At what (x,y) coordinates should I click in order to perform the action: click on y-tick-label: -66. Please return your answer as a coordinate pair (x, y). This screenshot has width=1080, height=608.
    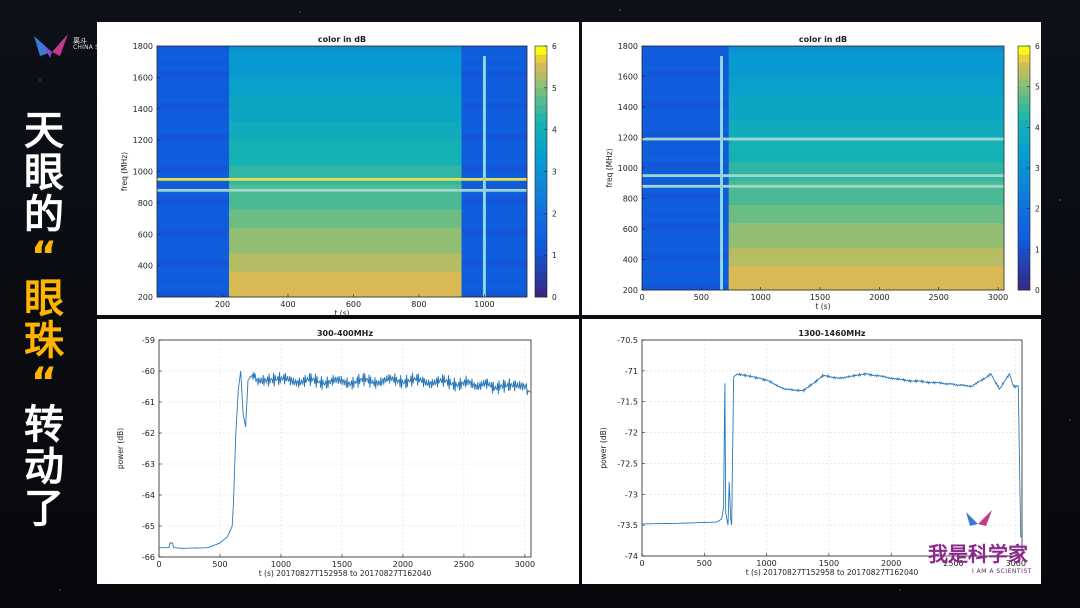
    Looking at the image, I should click on (148, 557).